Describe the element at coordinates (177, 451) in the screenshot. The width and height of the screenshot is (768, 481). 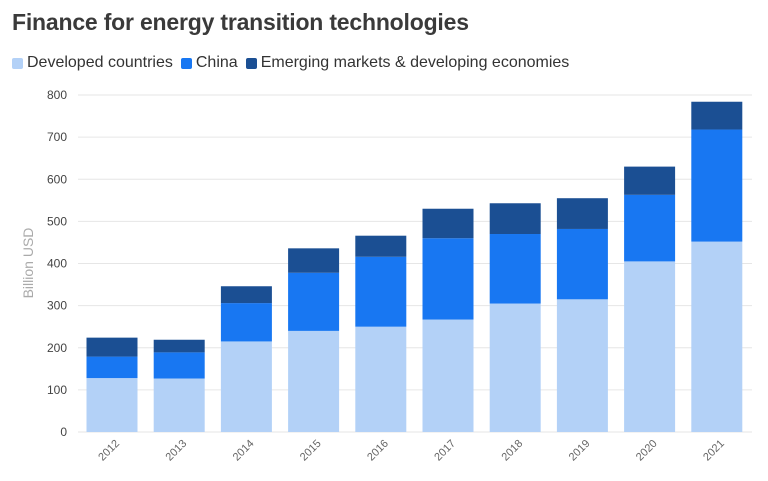
I see `x-tick-label: 2013` at that location.